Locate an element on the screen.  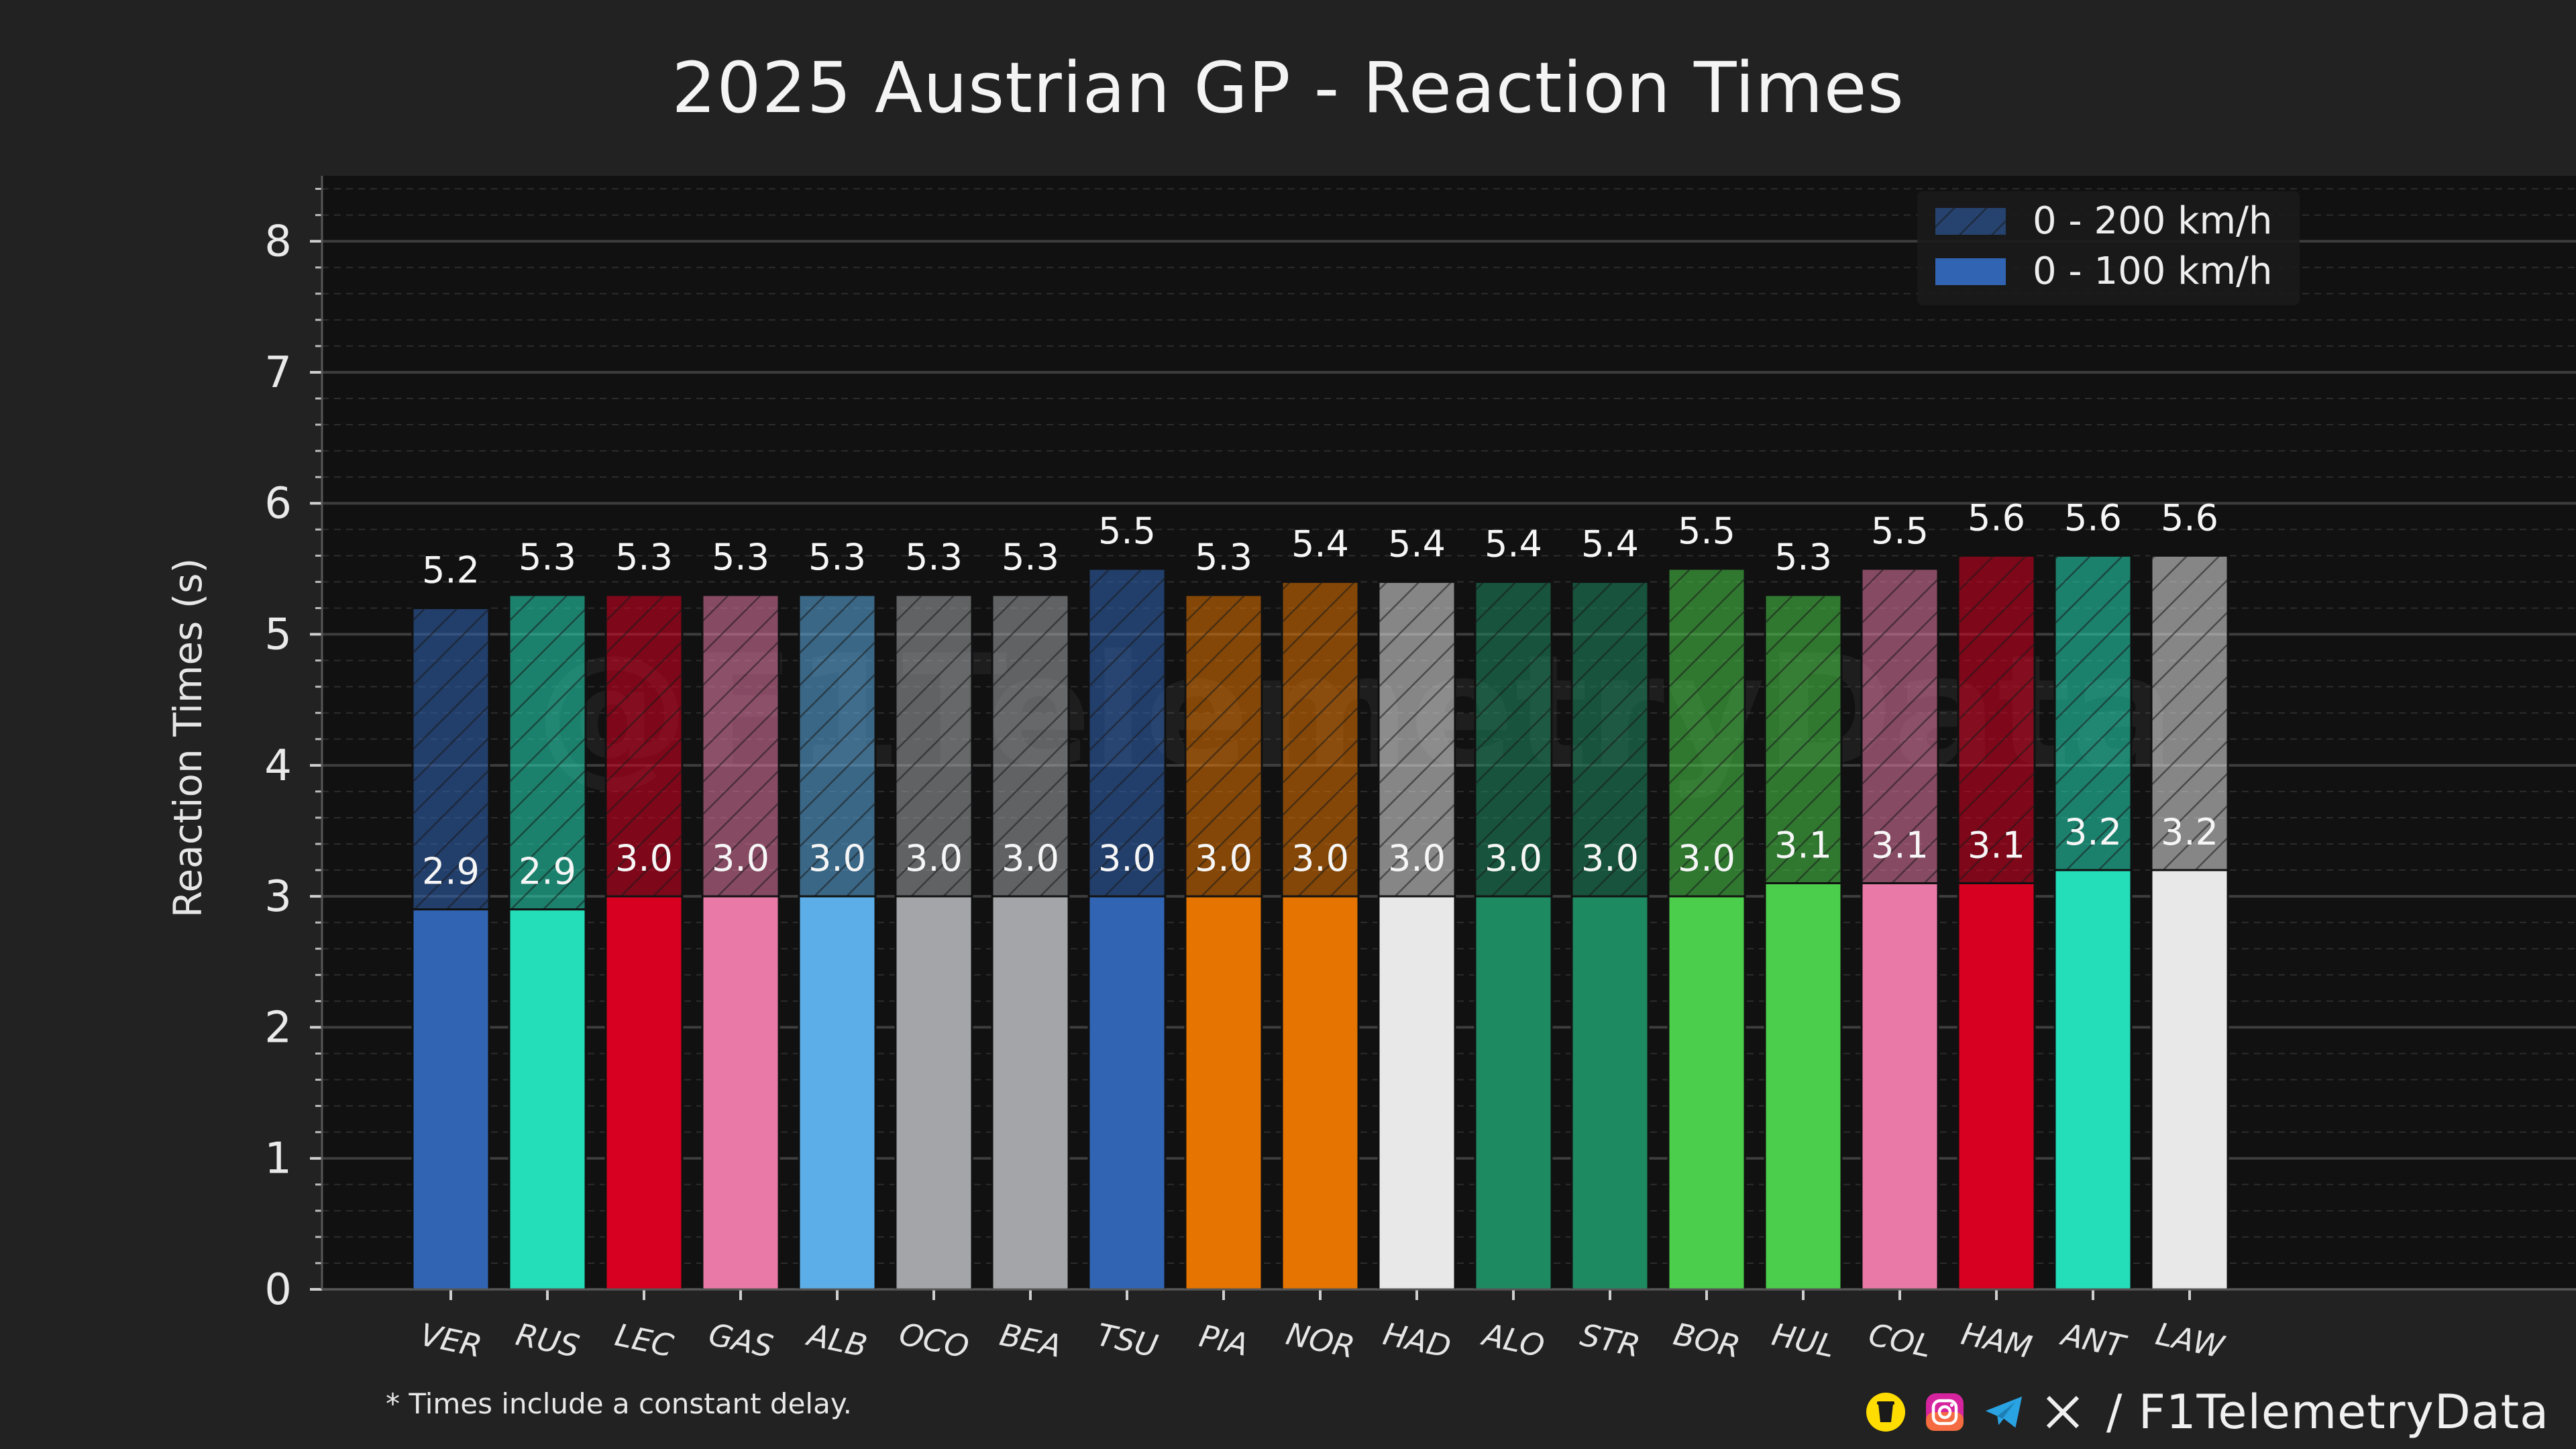
legend-swatch-hatch is located at coordinates (1970, 221).